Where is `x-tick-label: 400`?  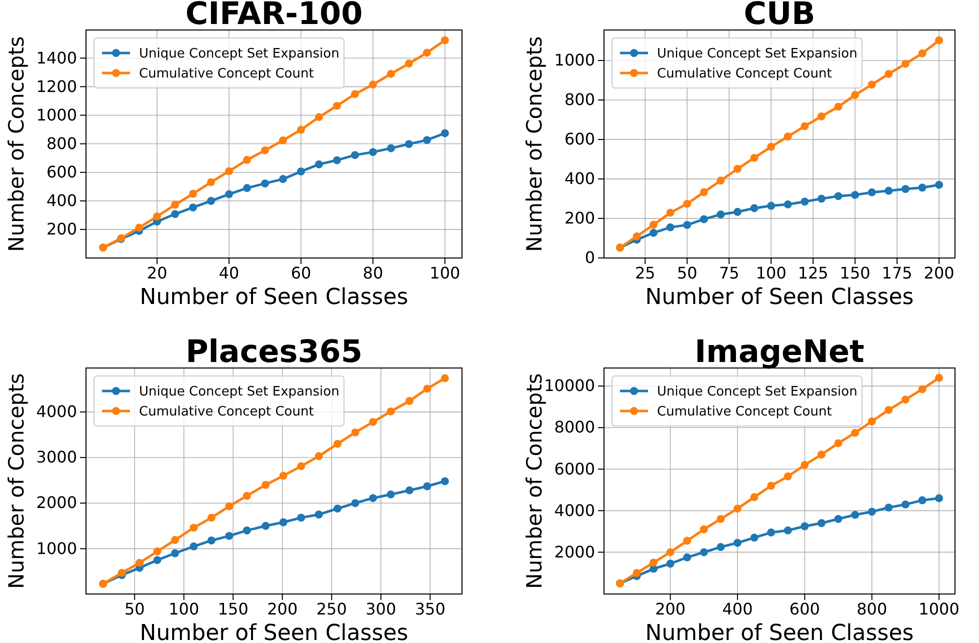
x-tick-label: 400 is located at coordinates (737, 608).